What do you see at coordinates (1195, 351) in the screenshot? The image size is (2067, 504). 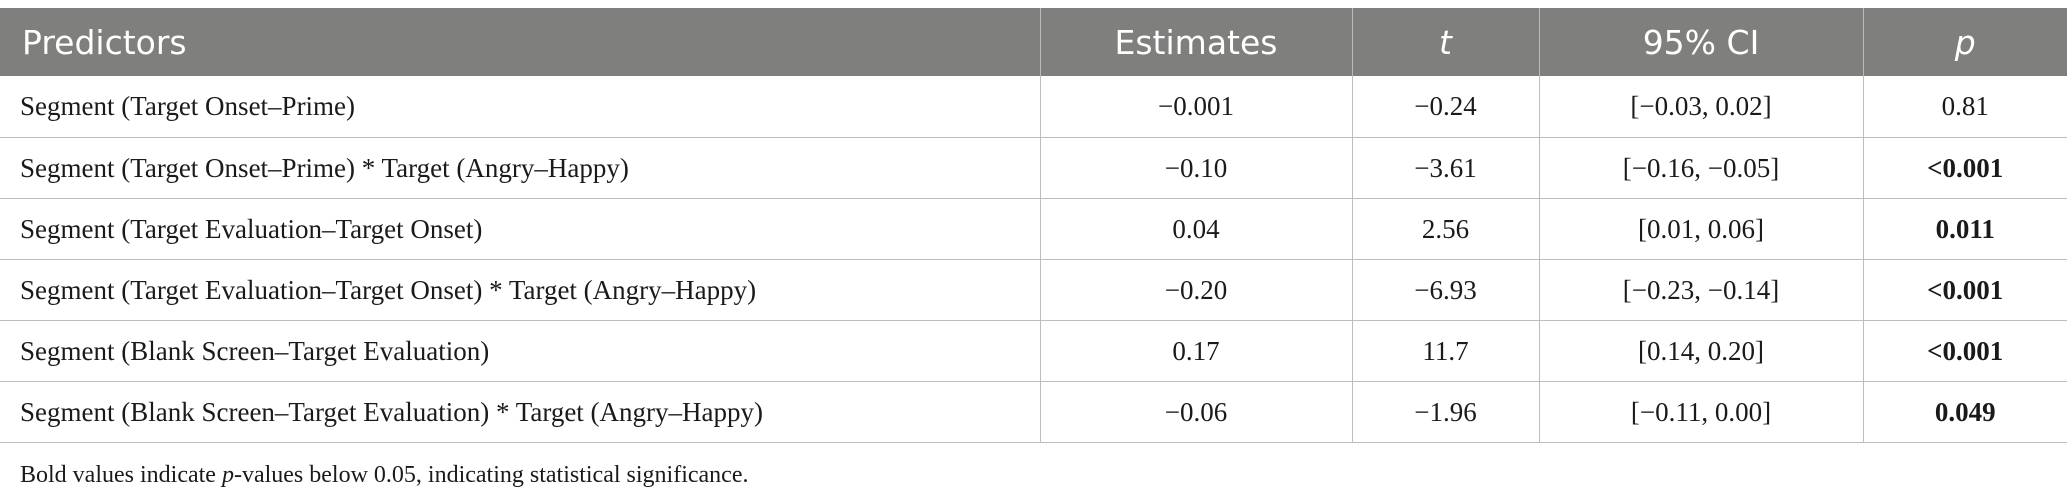 I see `cell-estimate: 0.17` at bounding box center [1195, 351].